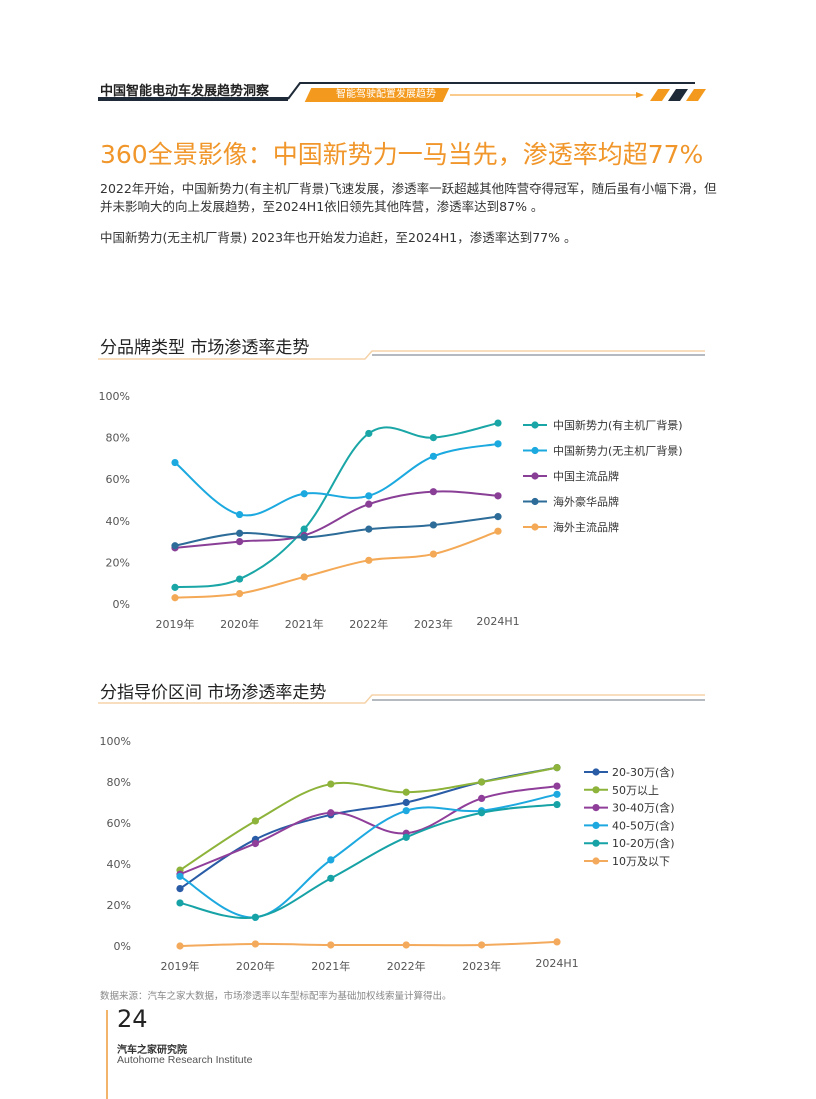  What do you see at coordinates (635, 790) in the screenshot?
I see `legend-label: 50万以上` at bounding box center [635, 790].